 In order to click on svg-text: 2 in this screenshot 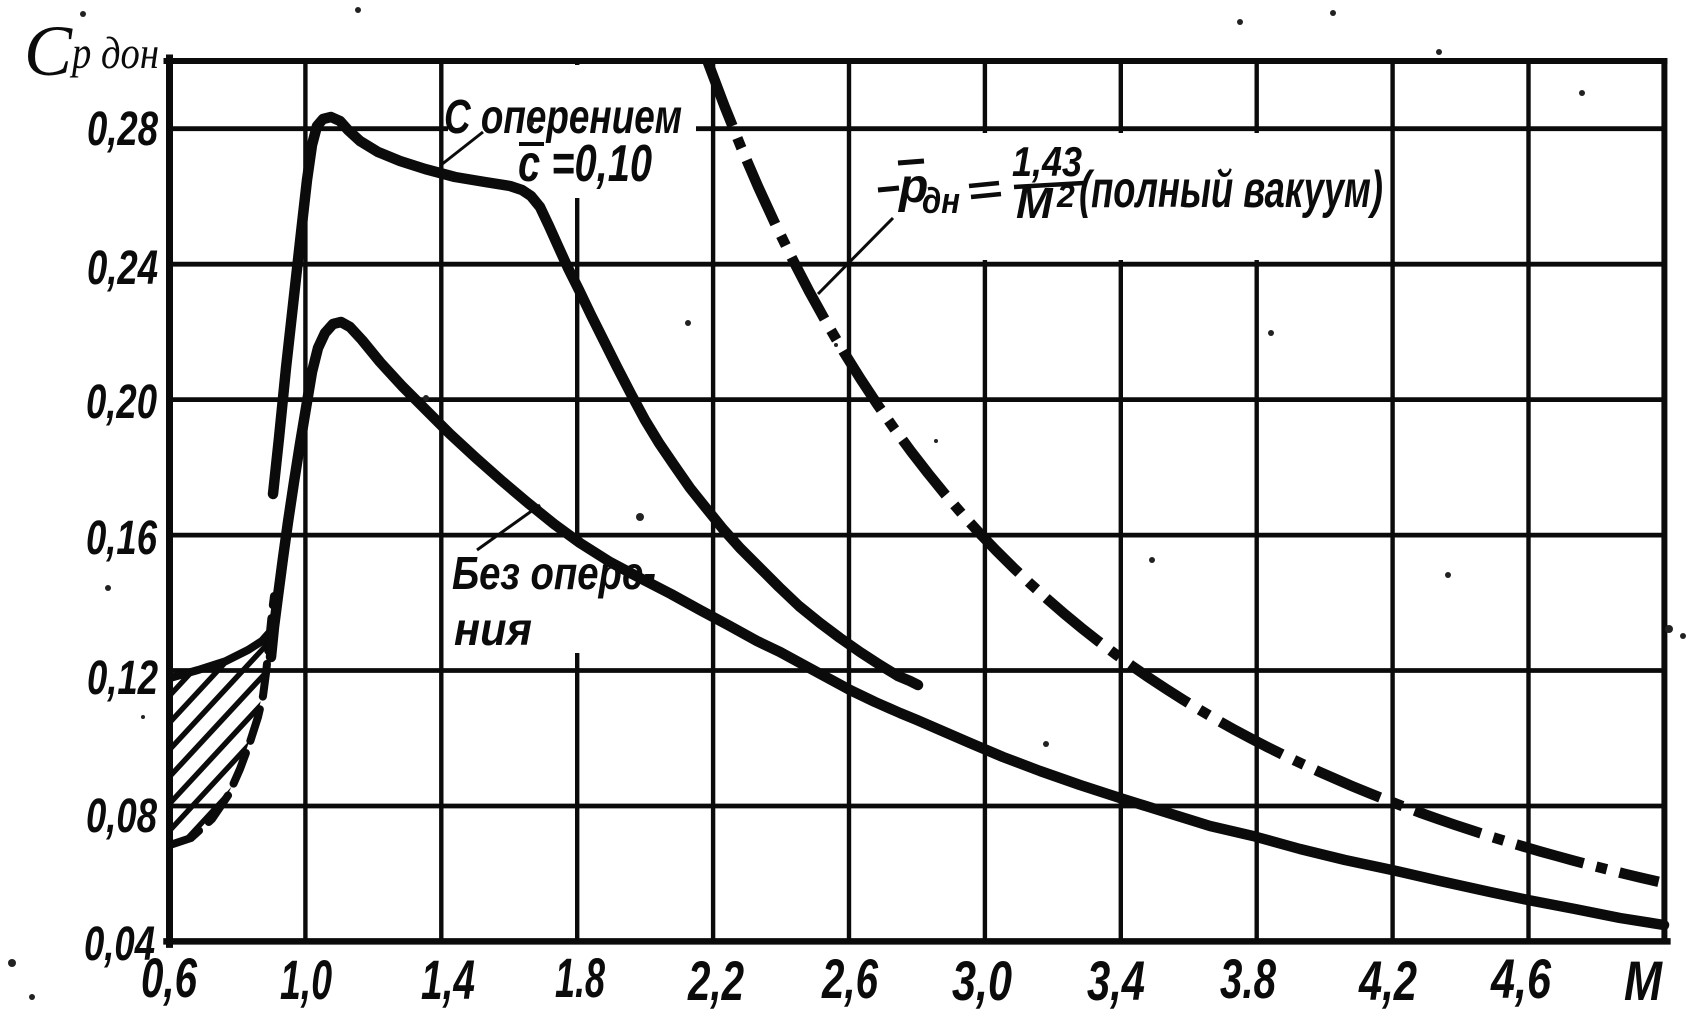, I will do `click(1065, 196)`.